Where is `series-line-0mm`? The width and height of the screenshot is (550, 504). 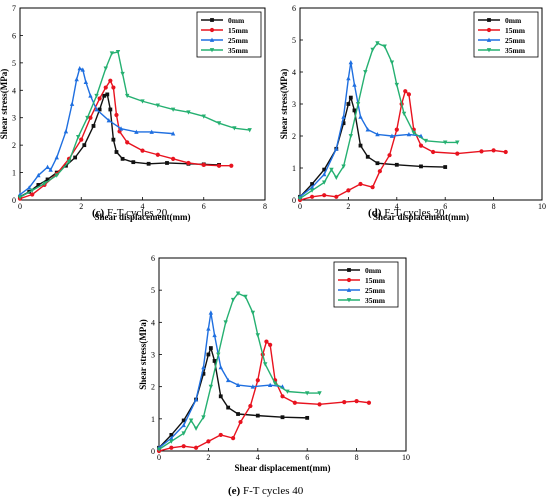 series-line-0mm is located at coordinates (233, 398).